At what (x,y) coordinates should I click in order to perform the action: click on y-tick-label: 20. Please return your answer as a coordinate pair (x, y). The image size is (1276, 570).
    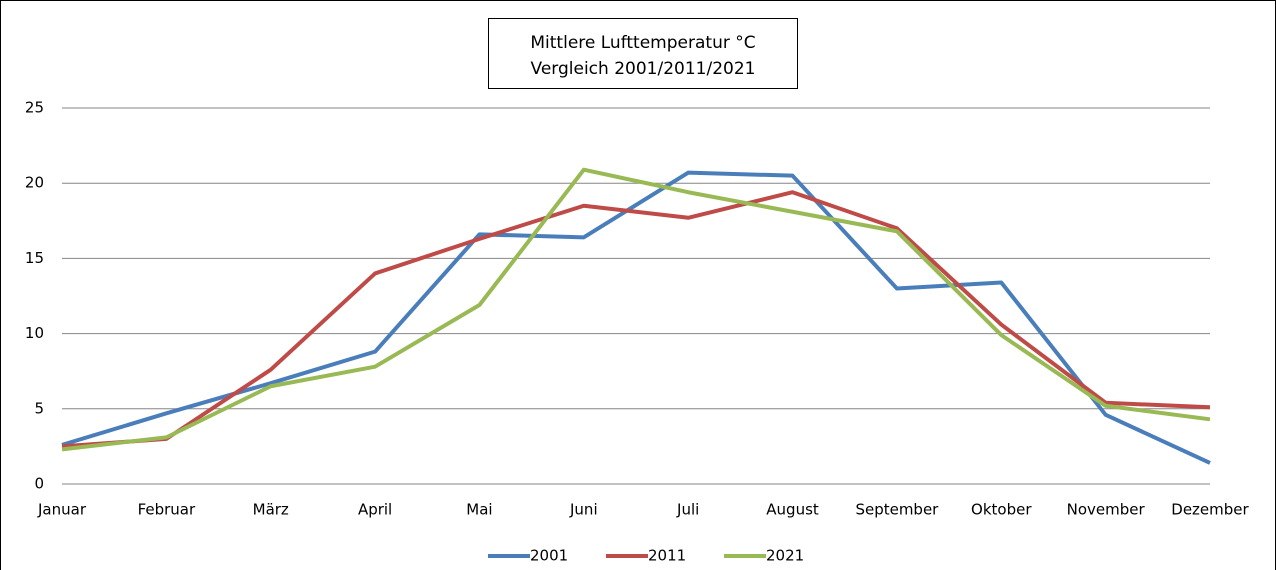
    Looking at the image, I should click on (34, 183).